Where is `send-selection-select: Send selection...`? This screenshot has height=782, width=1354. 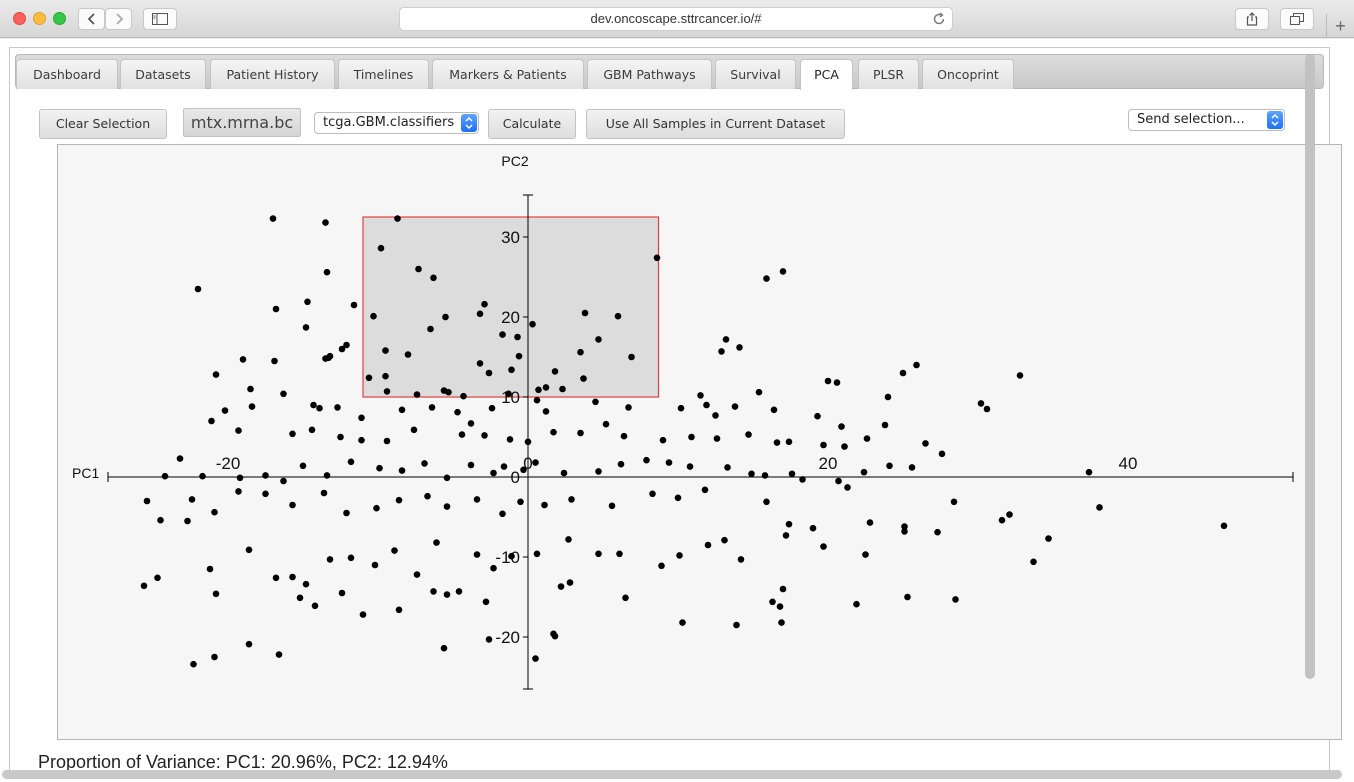 send-selection-select: Send selection... is located at coordinates (1206, 120).